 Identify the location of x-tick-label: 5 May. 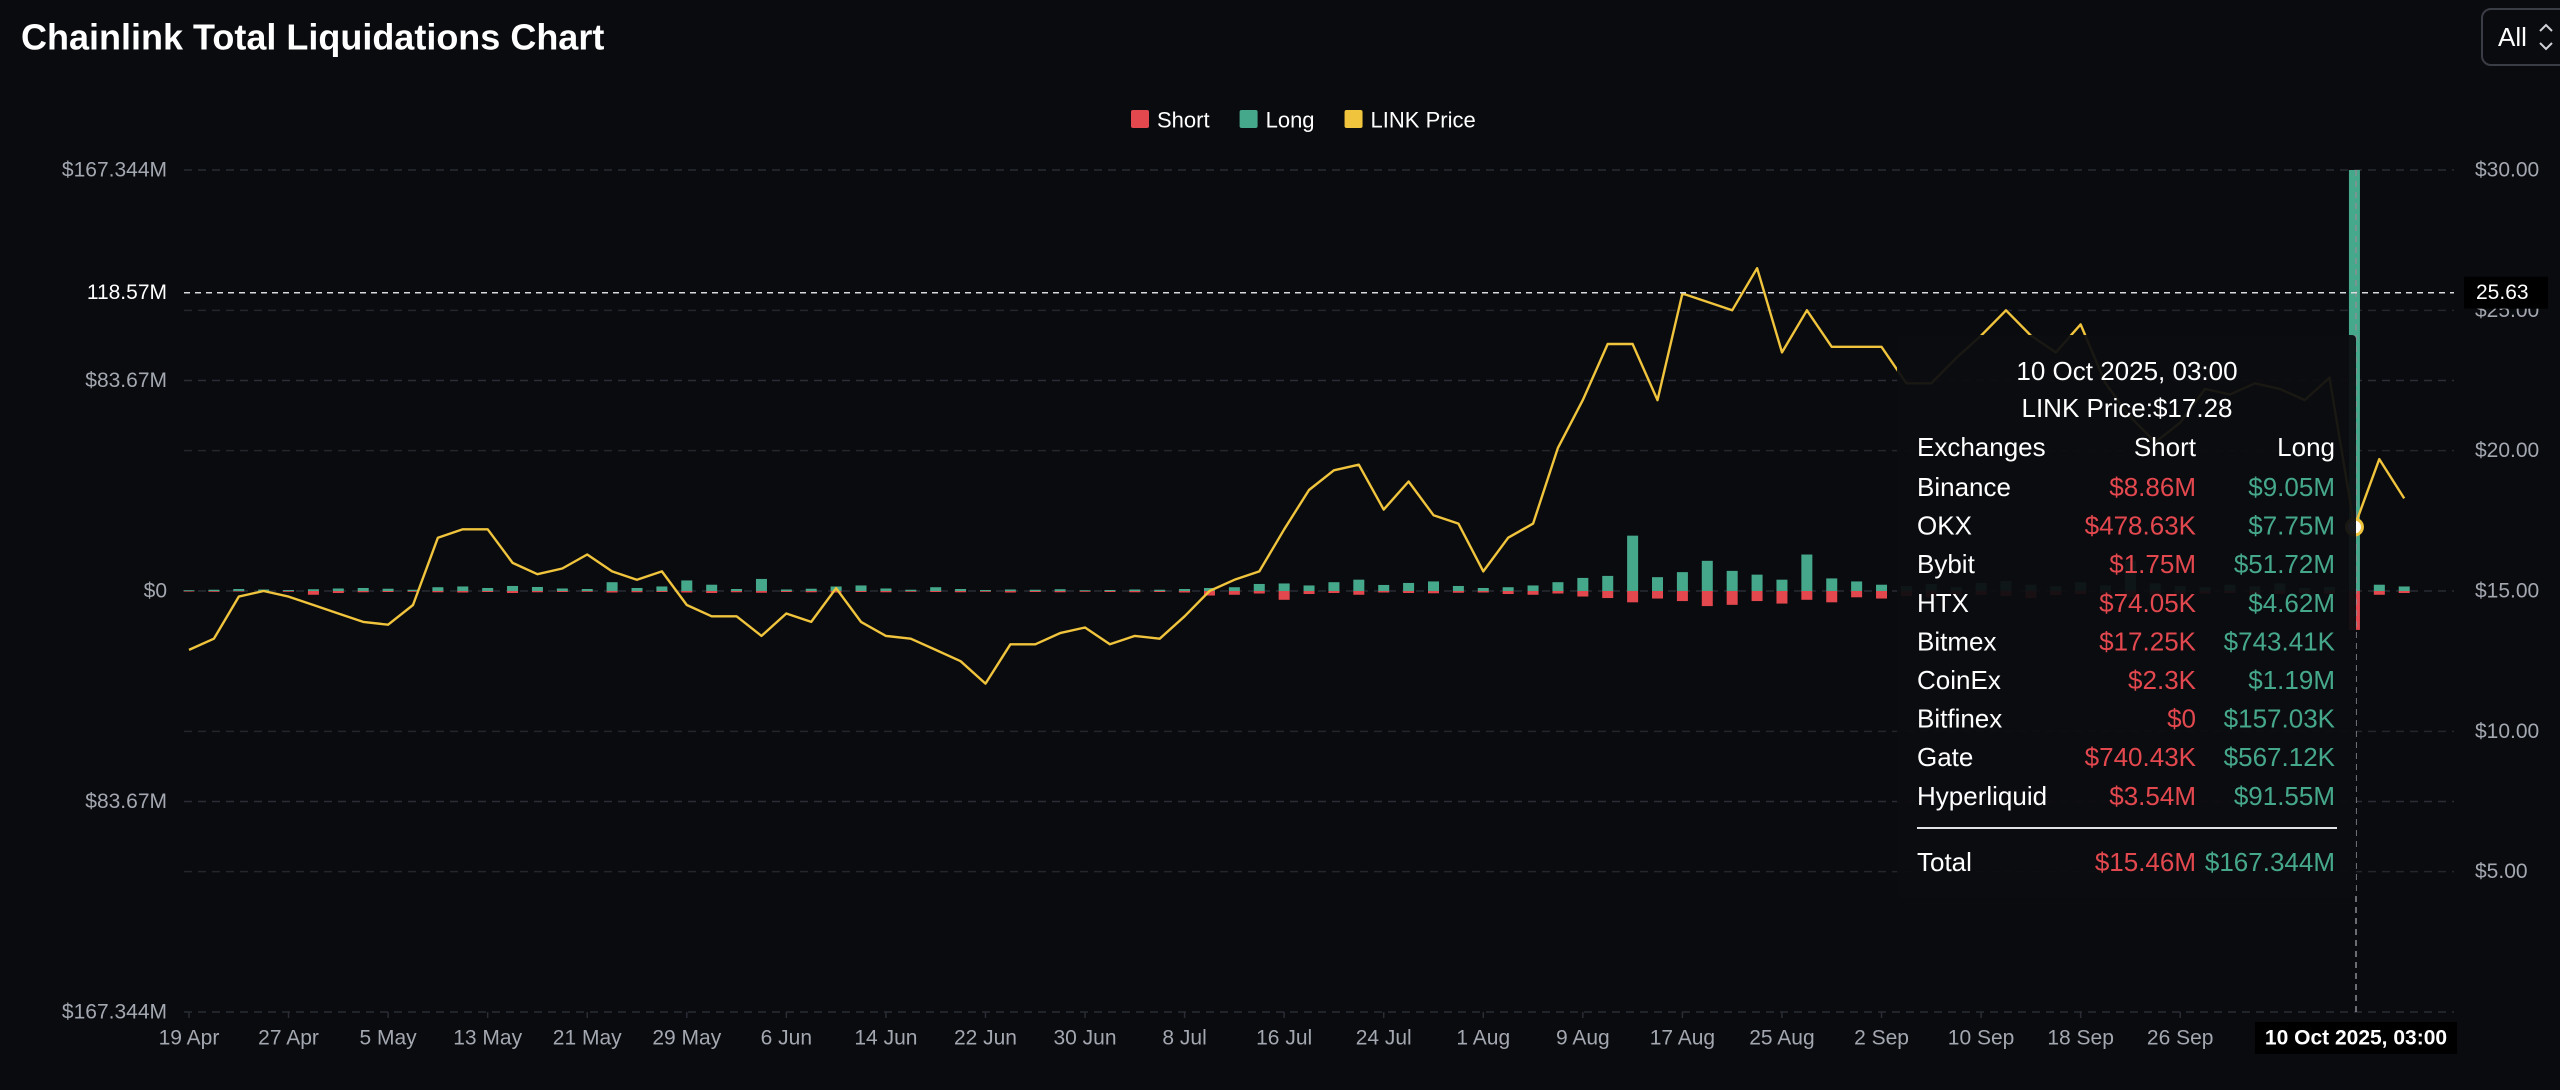
(389, 1038).